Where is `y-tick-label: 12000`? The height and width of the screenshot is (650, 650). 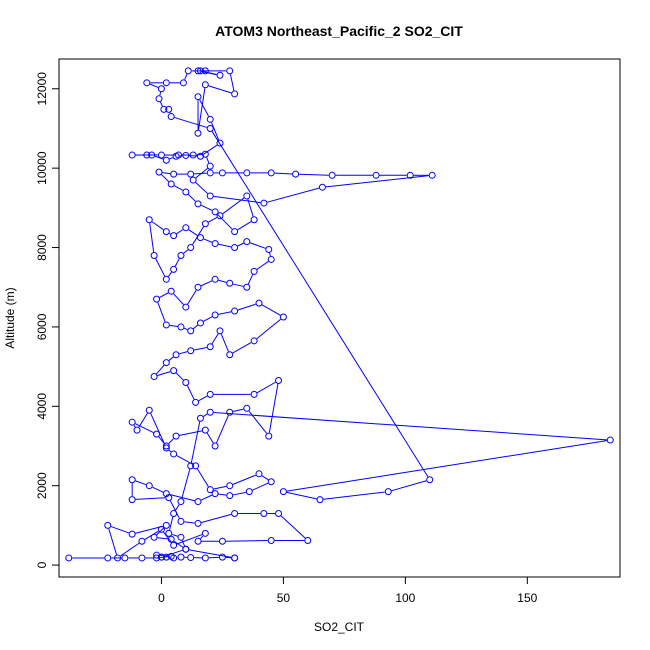
y-tick-label: 12000 is located at coordinates (42, 89).